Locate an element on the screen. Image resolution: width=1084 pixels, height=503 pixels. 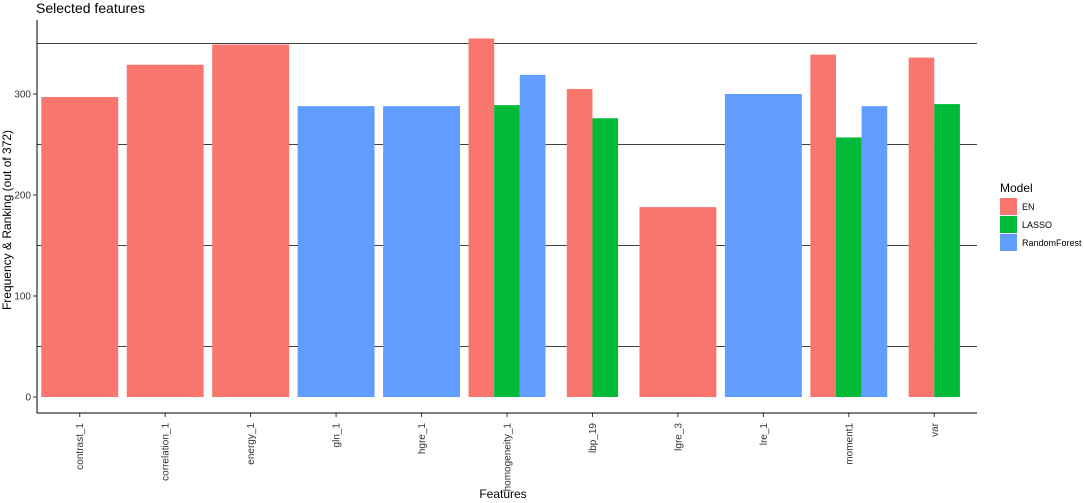
bar-hgre_1-RandomForest is located at coordinates (421, 252).